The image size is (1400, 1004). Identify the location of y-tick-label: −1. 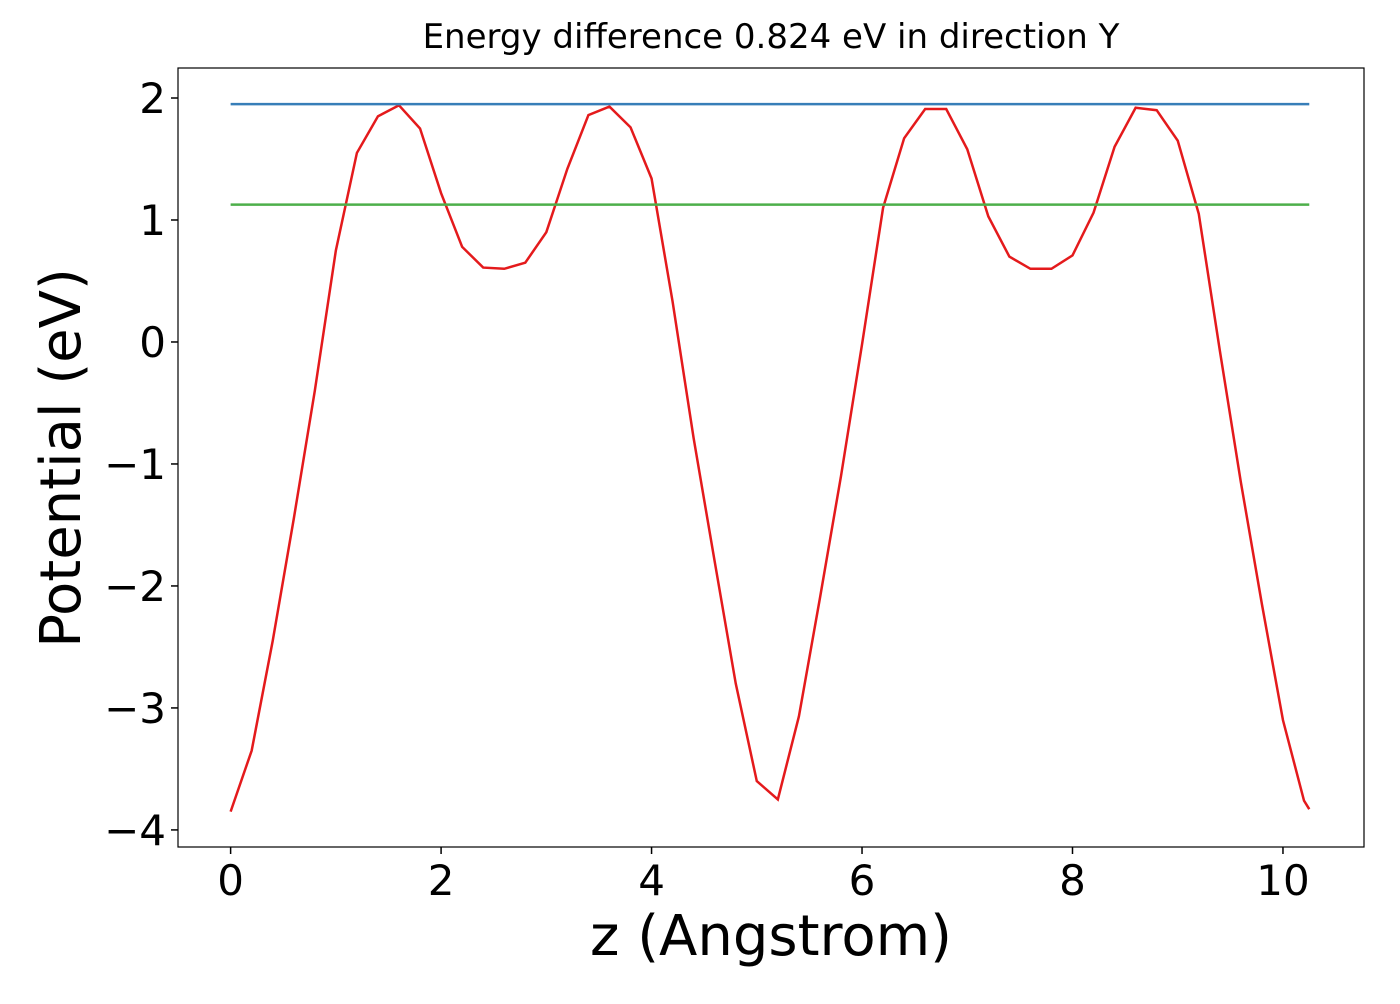
(135, 464).